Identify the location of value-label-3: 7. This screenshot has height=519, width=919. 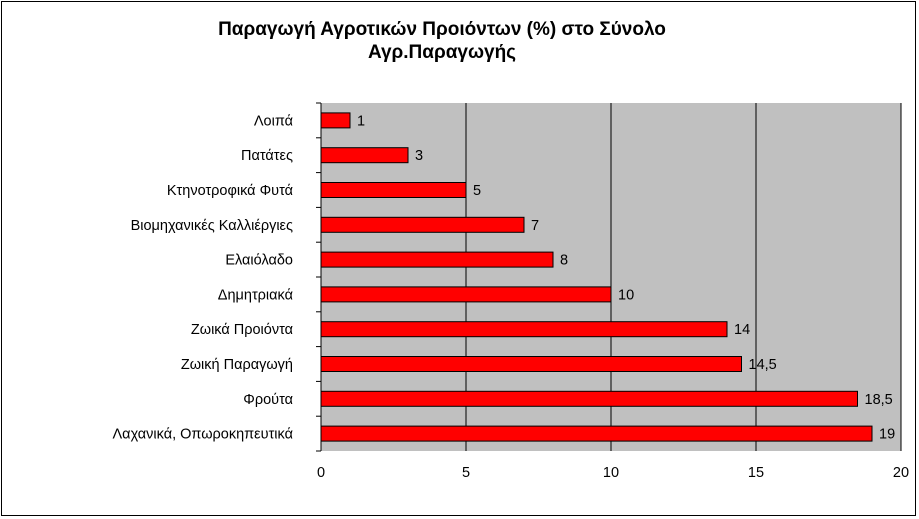
(535, 226).